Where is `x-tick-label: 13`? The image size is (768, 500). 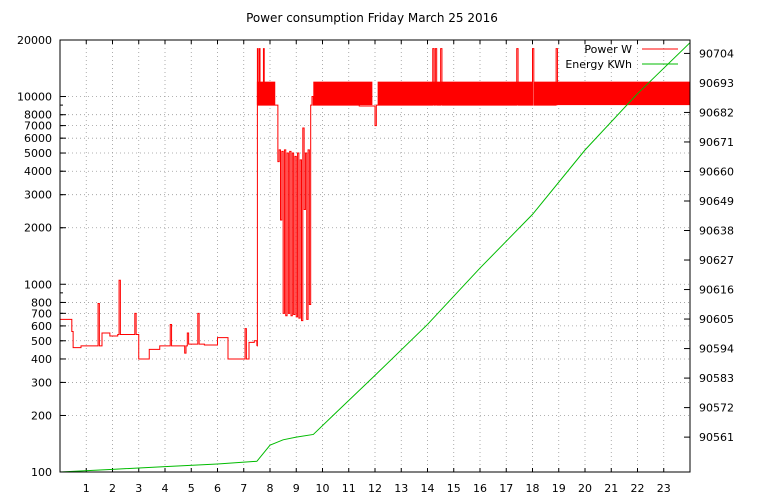 x-tick-label: 13 is located at coordinates (401, 488).